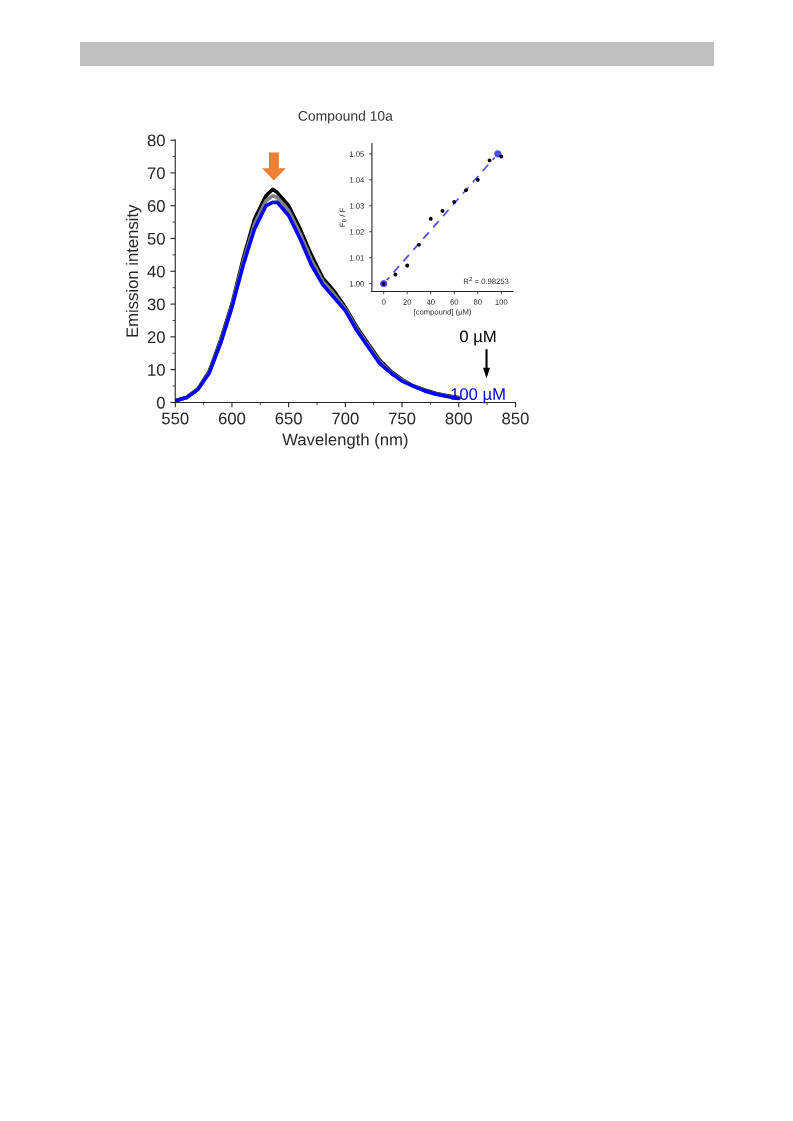  What do you see at coordinates (345, 441) in the screenshot?
I see `x-axis-title: Wavelength (nm)` at bounding box center [345, 441].